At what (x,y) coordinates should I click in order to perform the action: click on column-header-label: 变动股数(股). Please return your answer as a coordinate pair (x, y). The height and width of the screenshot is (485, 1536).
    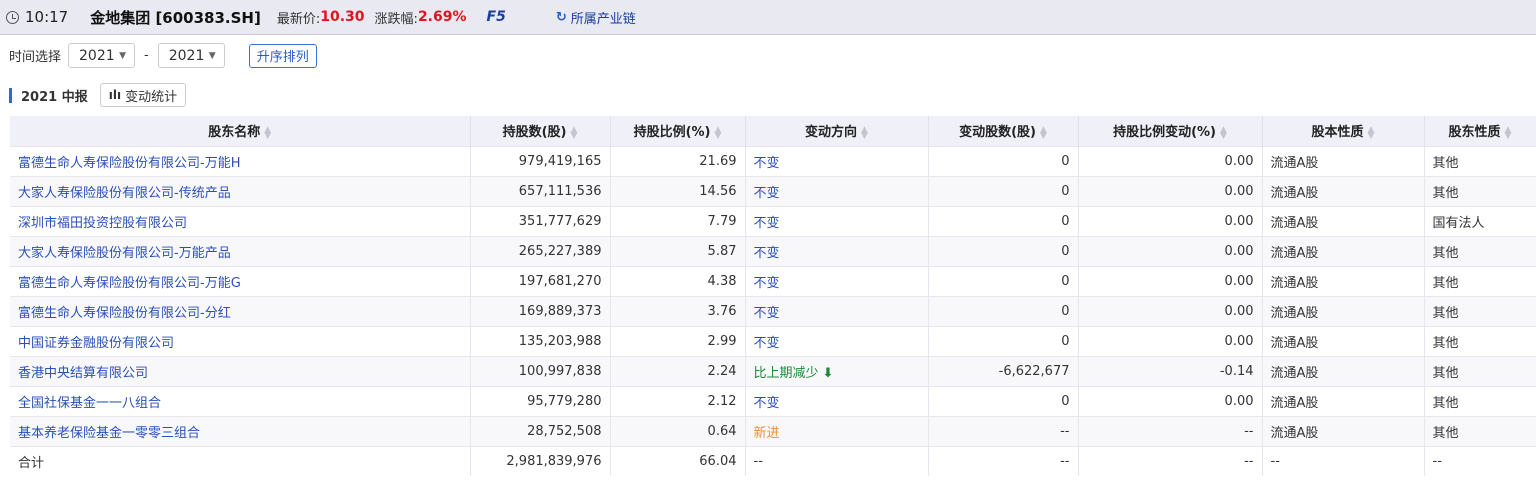
    Looking at the image, I should click on (997, 133).